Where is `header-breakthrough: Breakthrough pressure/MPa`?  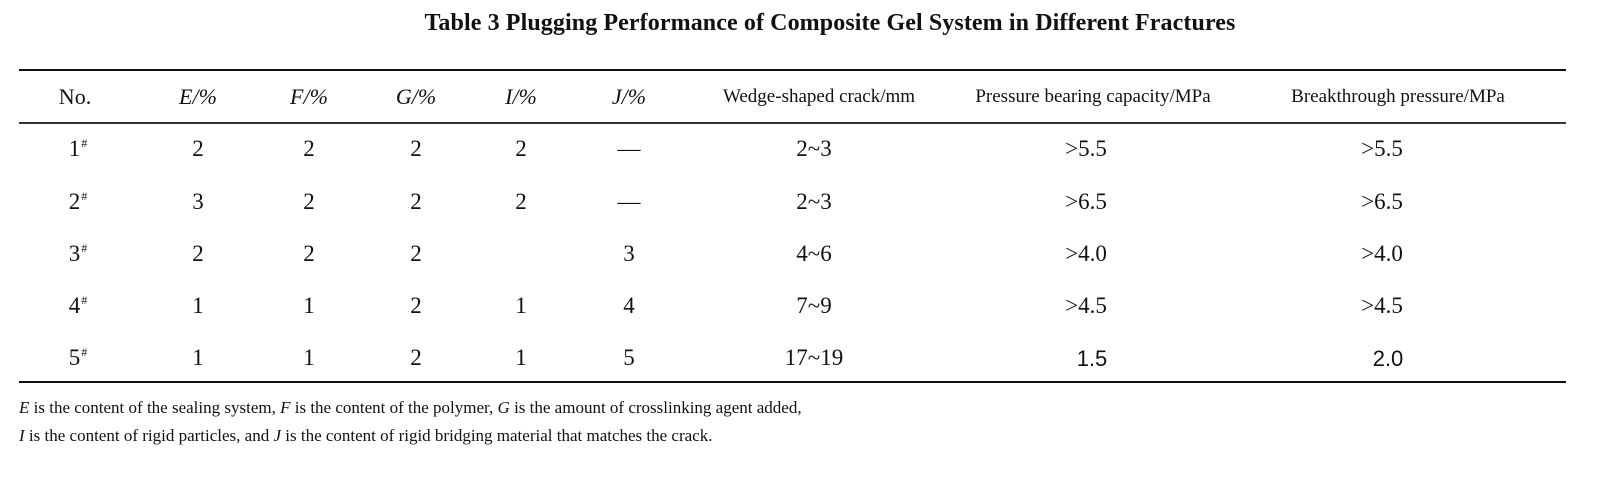 header-breakthrough: Breakthrough pressure/MPa is located at coordinates (1398, 96).